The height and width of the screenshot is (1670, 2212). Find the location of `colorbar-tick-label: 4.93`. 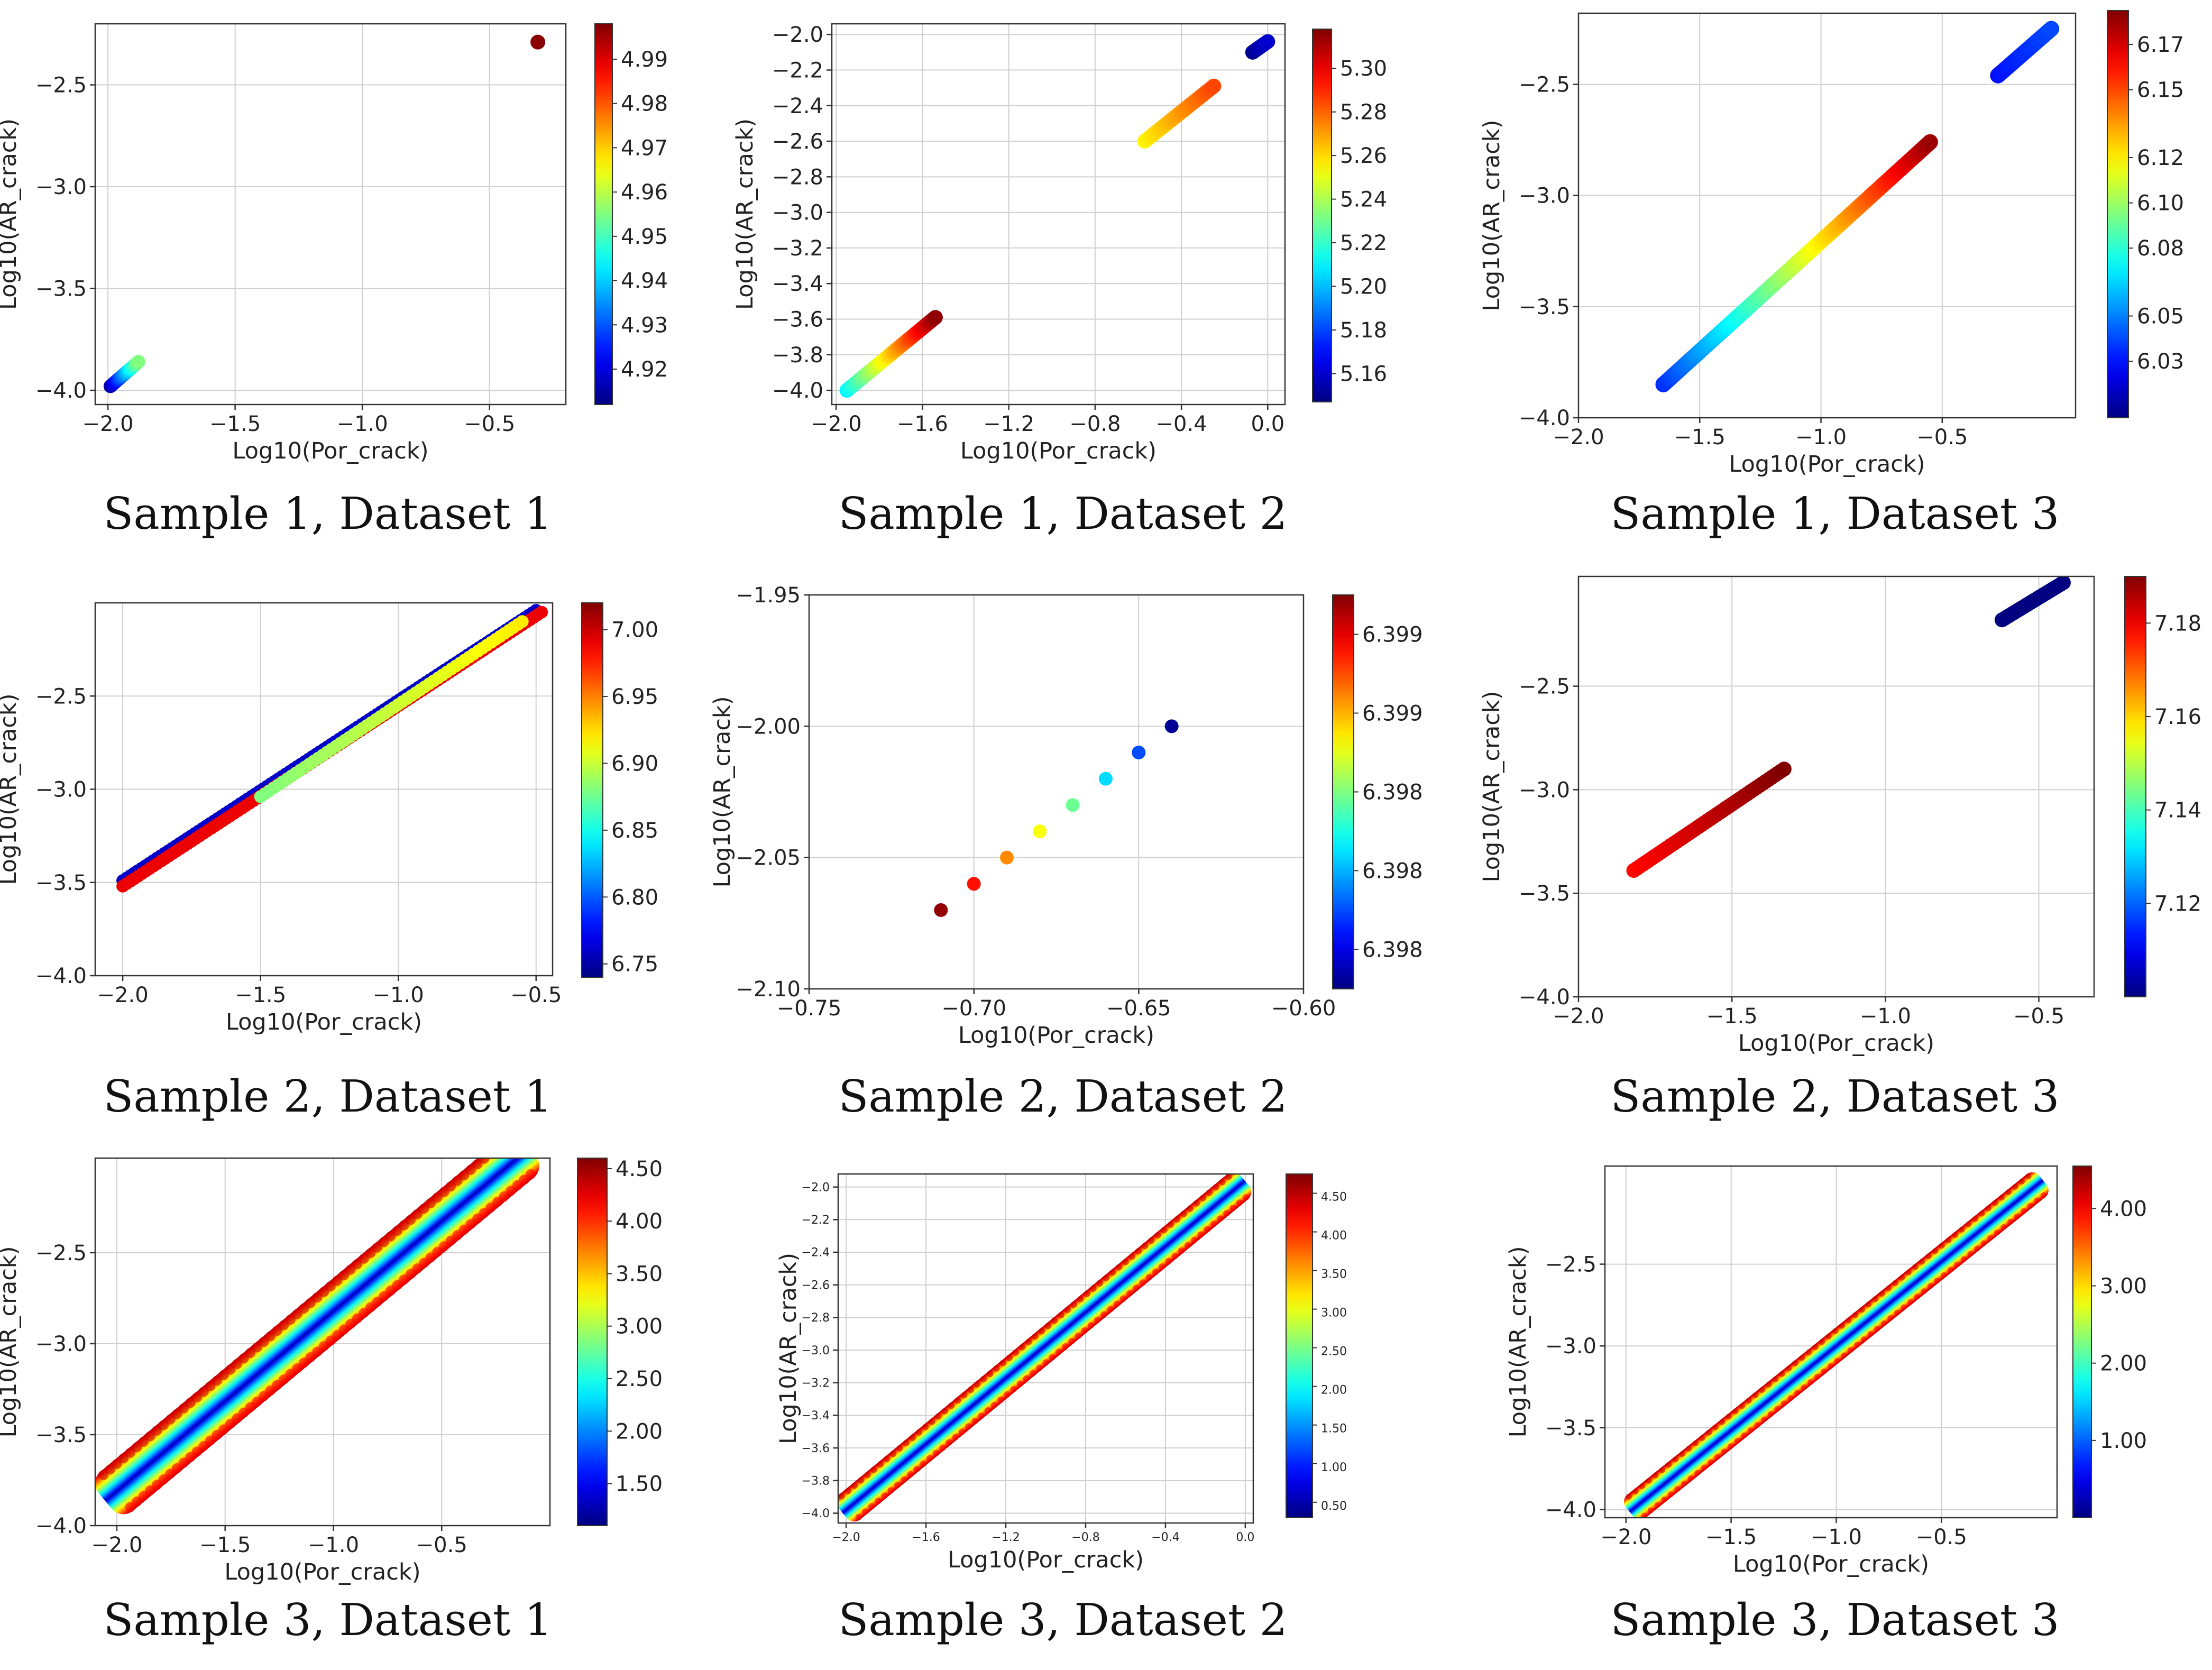

colorbar-tick-label: 4.93 is located at coordinates (644, 325).